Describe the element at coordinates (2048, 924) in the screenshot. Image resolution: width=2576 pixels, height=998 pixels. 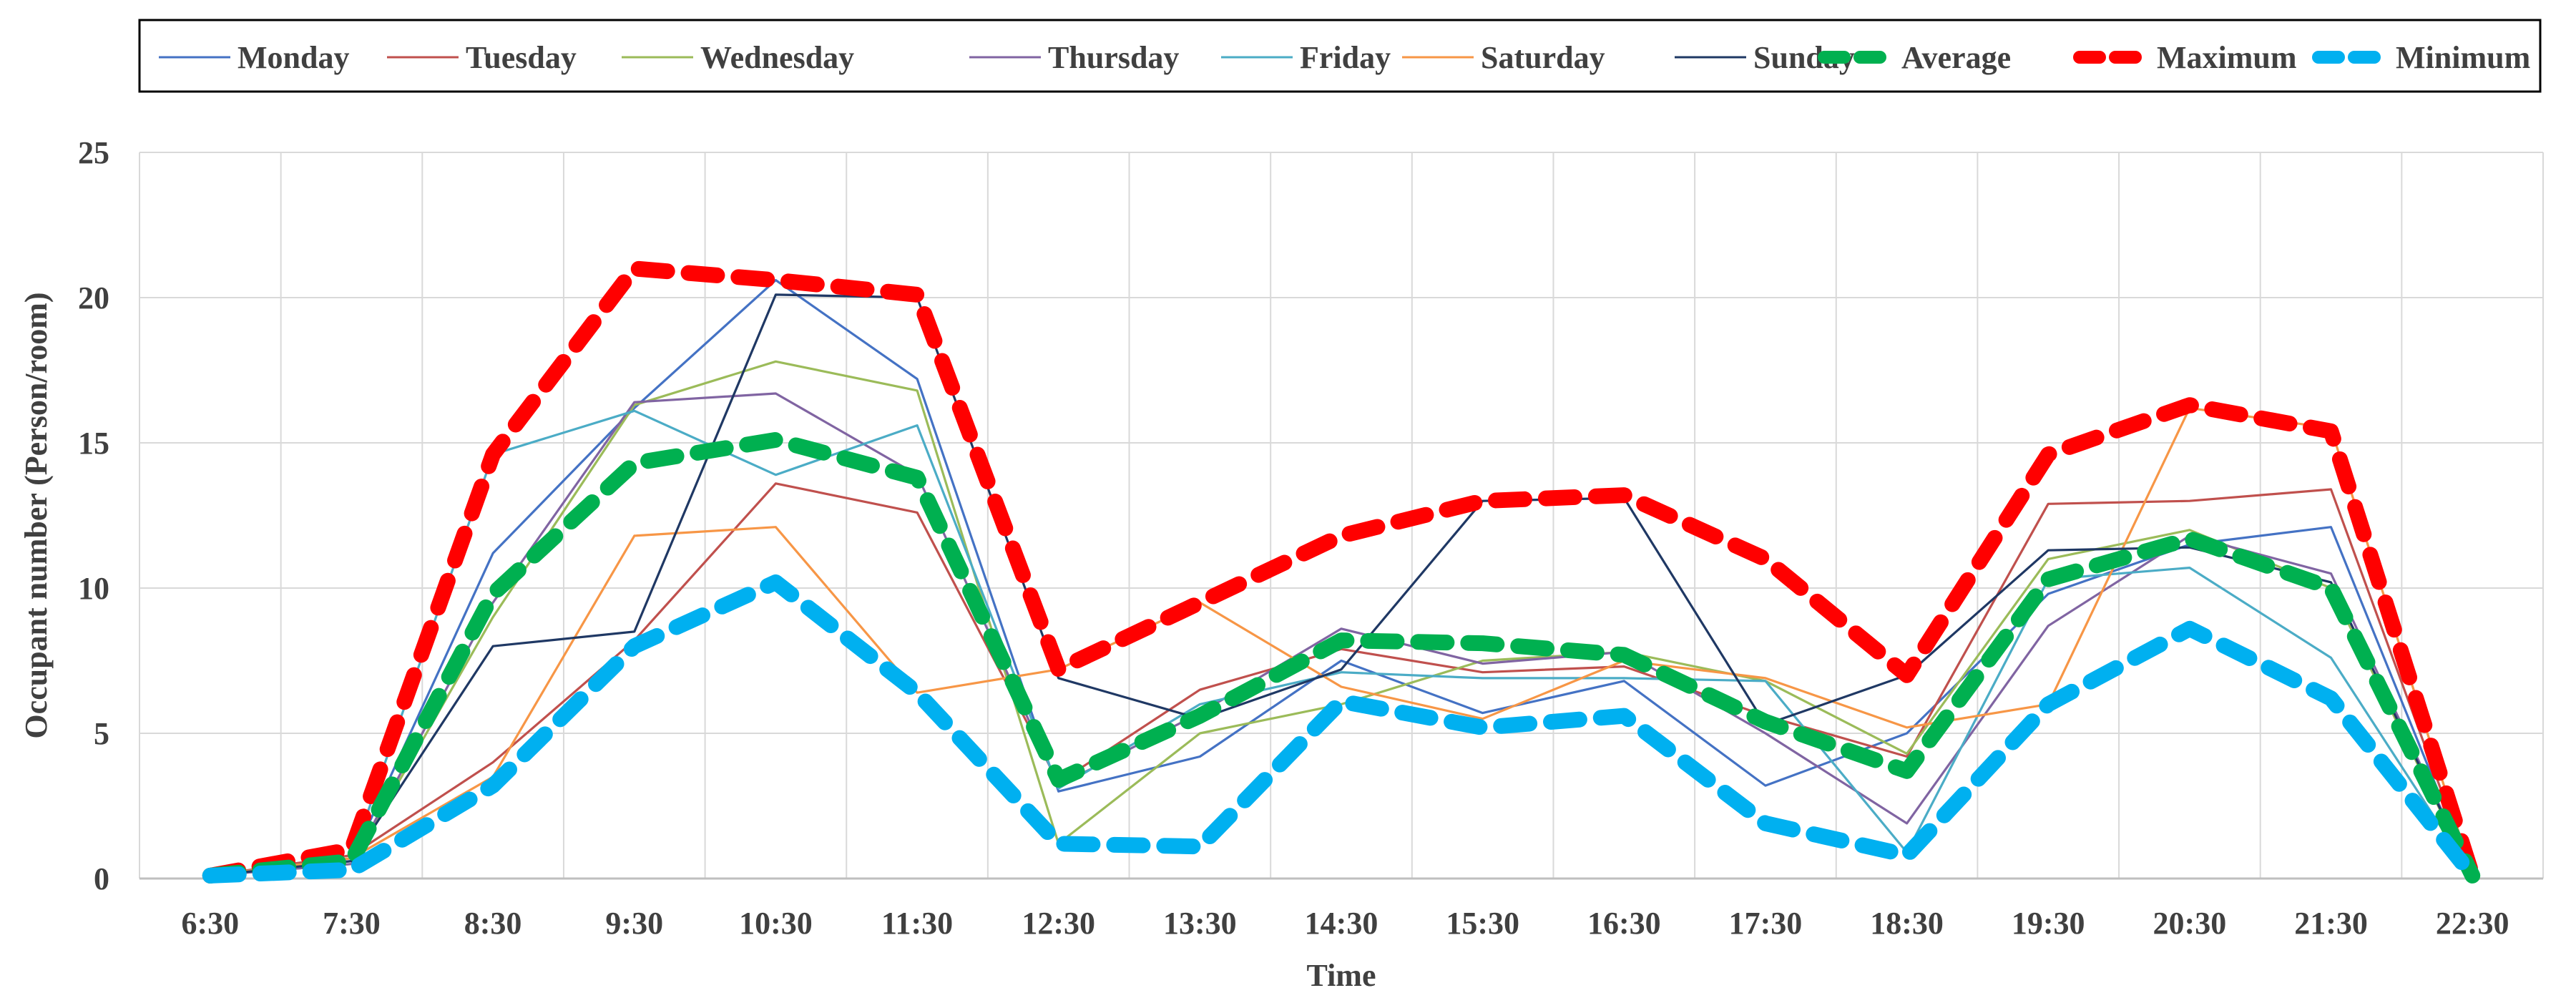
I see `x-tick-label: 19:30` at that location.